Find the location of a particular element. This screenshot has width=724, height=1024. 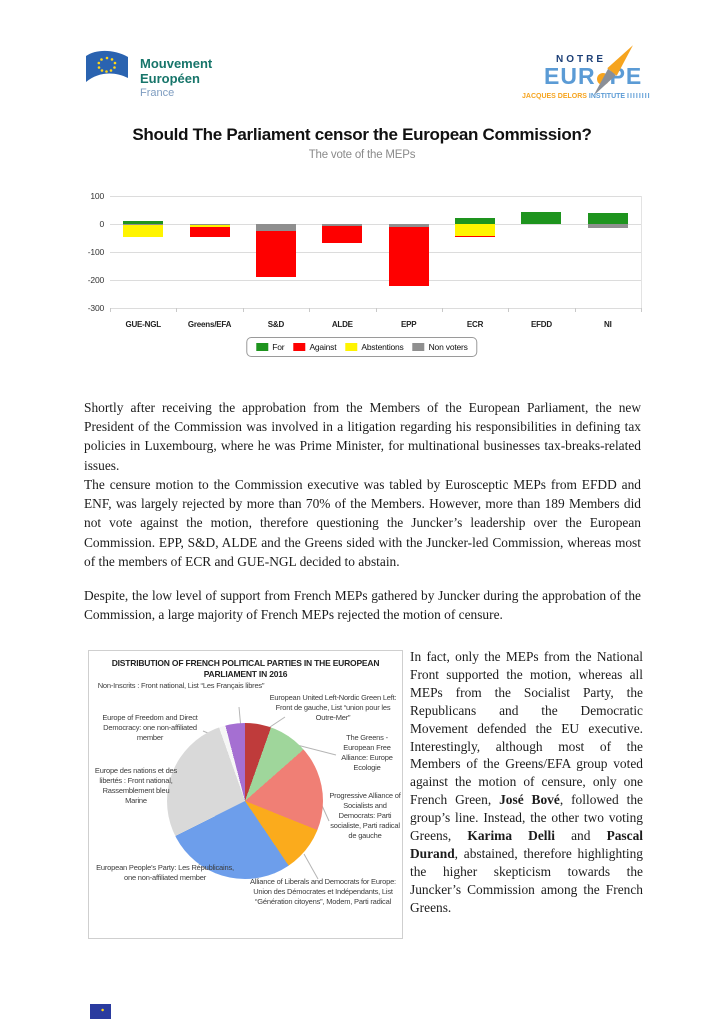

y-axis-label: -200 is located at coordinates (95, 280).